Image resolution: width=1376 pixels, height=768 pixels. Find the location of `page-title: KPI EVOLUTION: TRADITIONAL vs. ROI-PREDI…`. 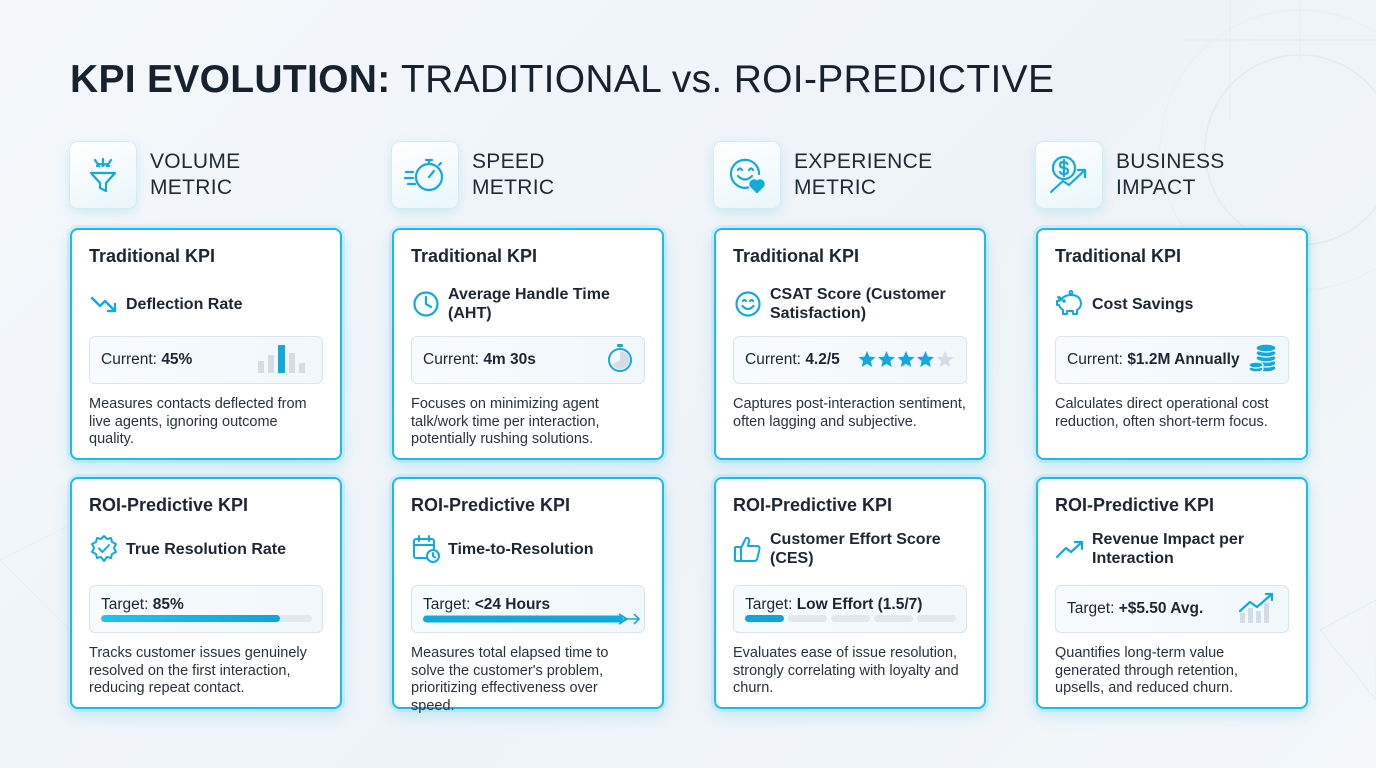

page-title: KPI EVOLUTION: TRADITIONAL vs. ROI-PREDI… is located at coordinates (562, 79).